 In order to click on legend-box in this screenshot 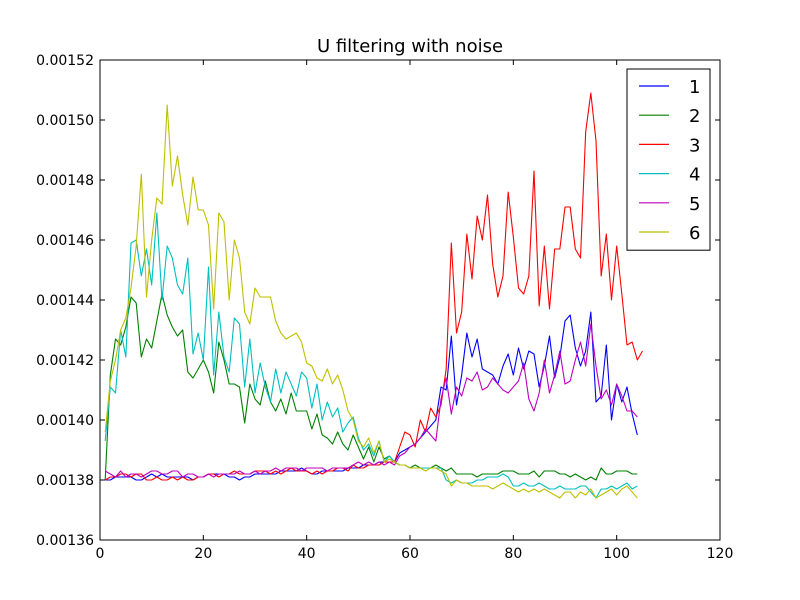, I will do `click(668, 159)`.